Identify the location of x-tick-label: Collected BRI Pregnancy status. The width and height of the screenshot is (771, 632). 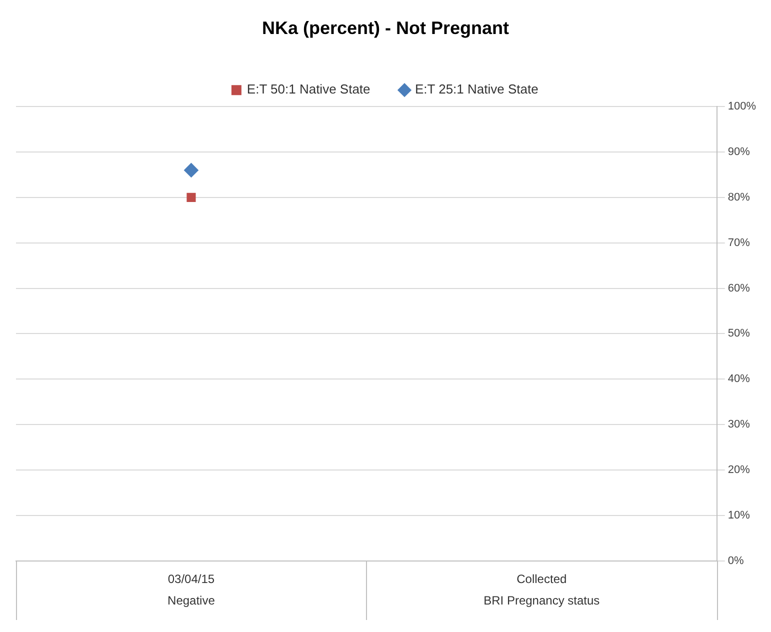
(542, 590).